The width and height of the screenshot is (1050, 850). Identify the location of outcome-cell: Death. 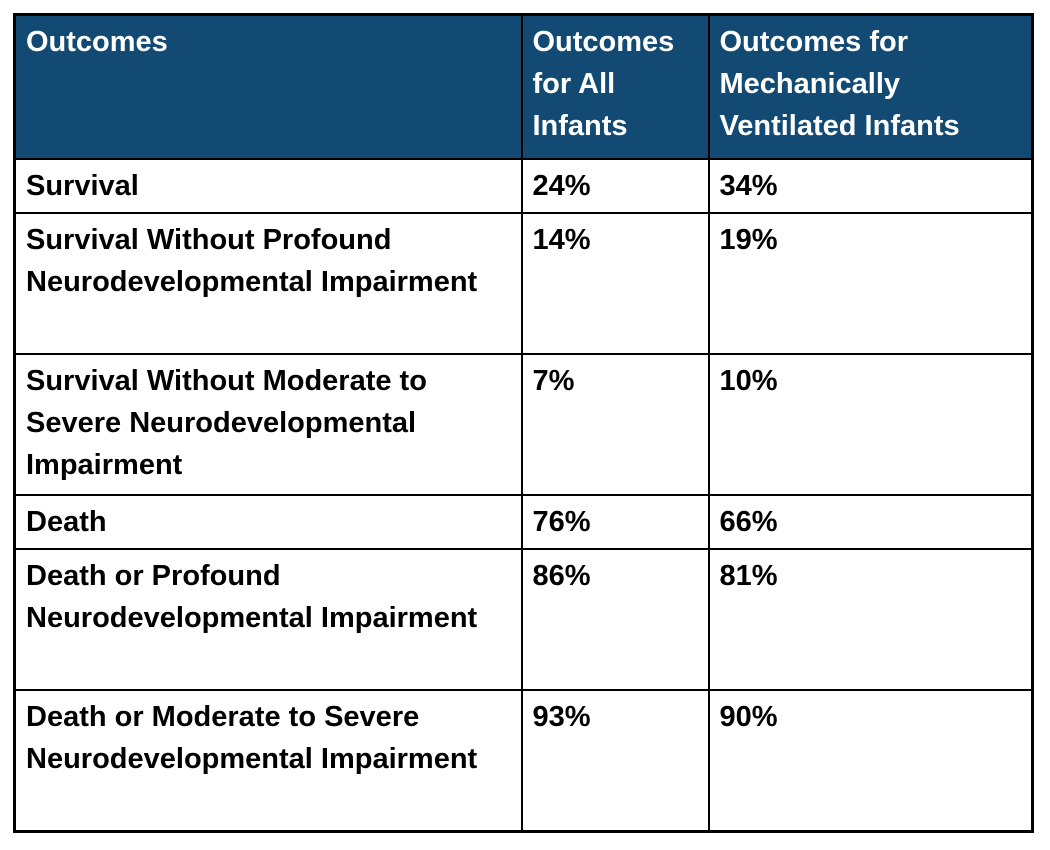
(268, 522).